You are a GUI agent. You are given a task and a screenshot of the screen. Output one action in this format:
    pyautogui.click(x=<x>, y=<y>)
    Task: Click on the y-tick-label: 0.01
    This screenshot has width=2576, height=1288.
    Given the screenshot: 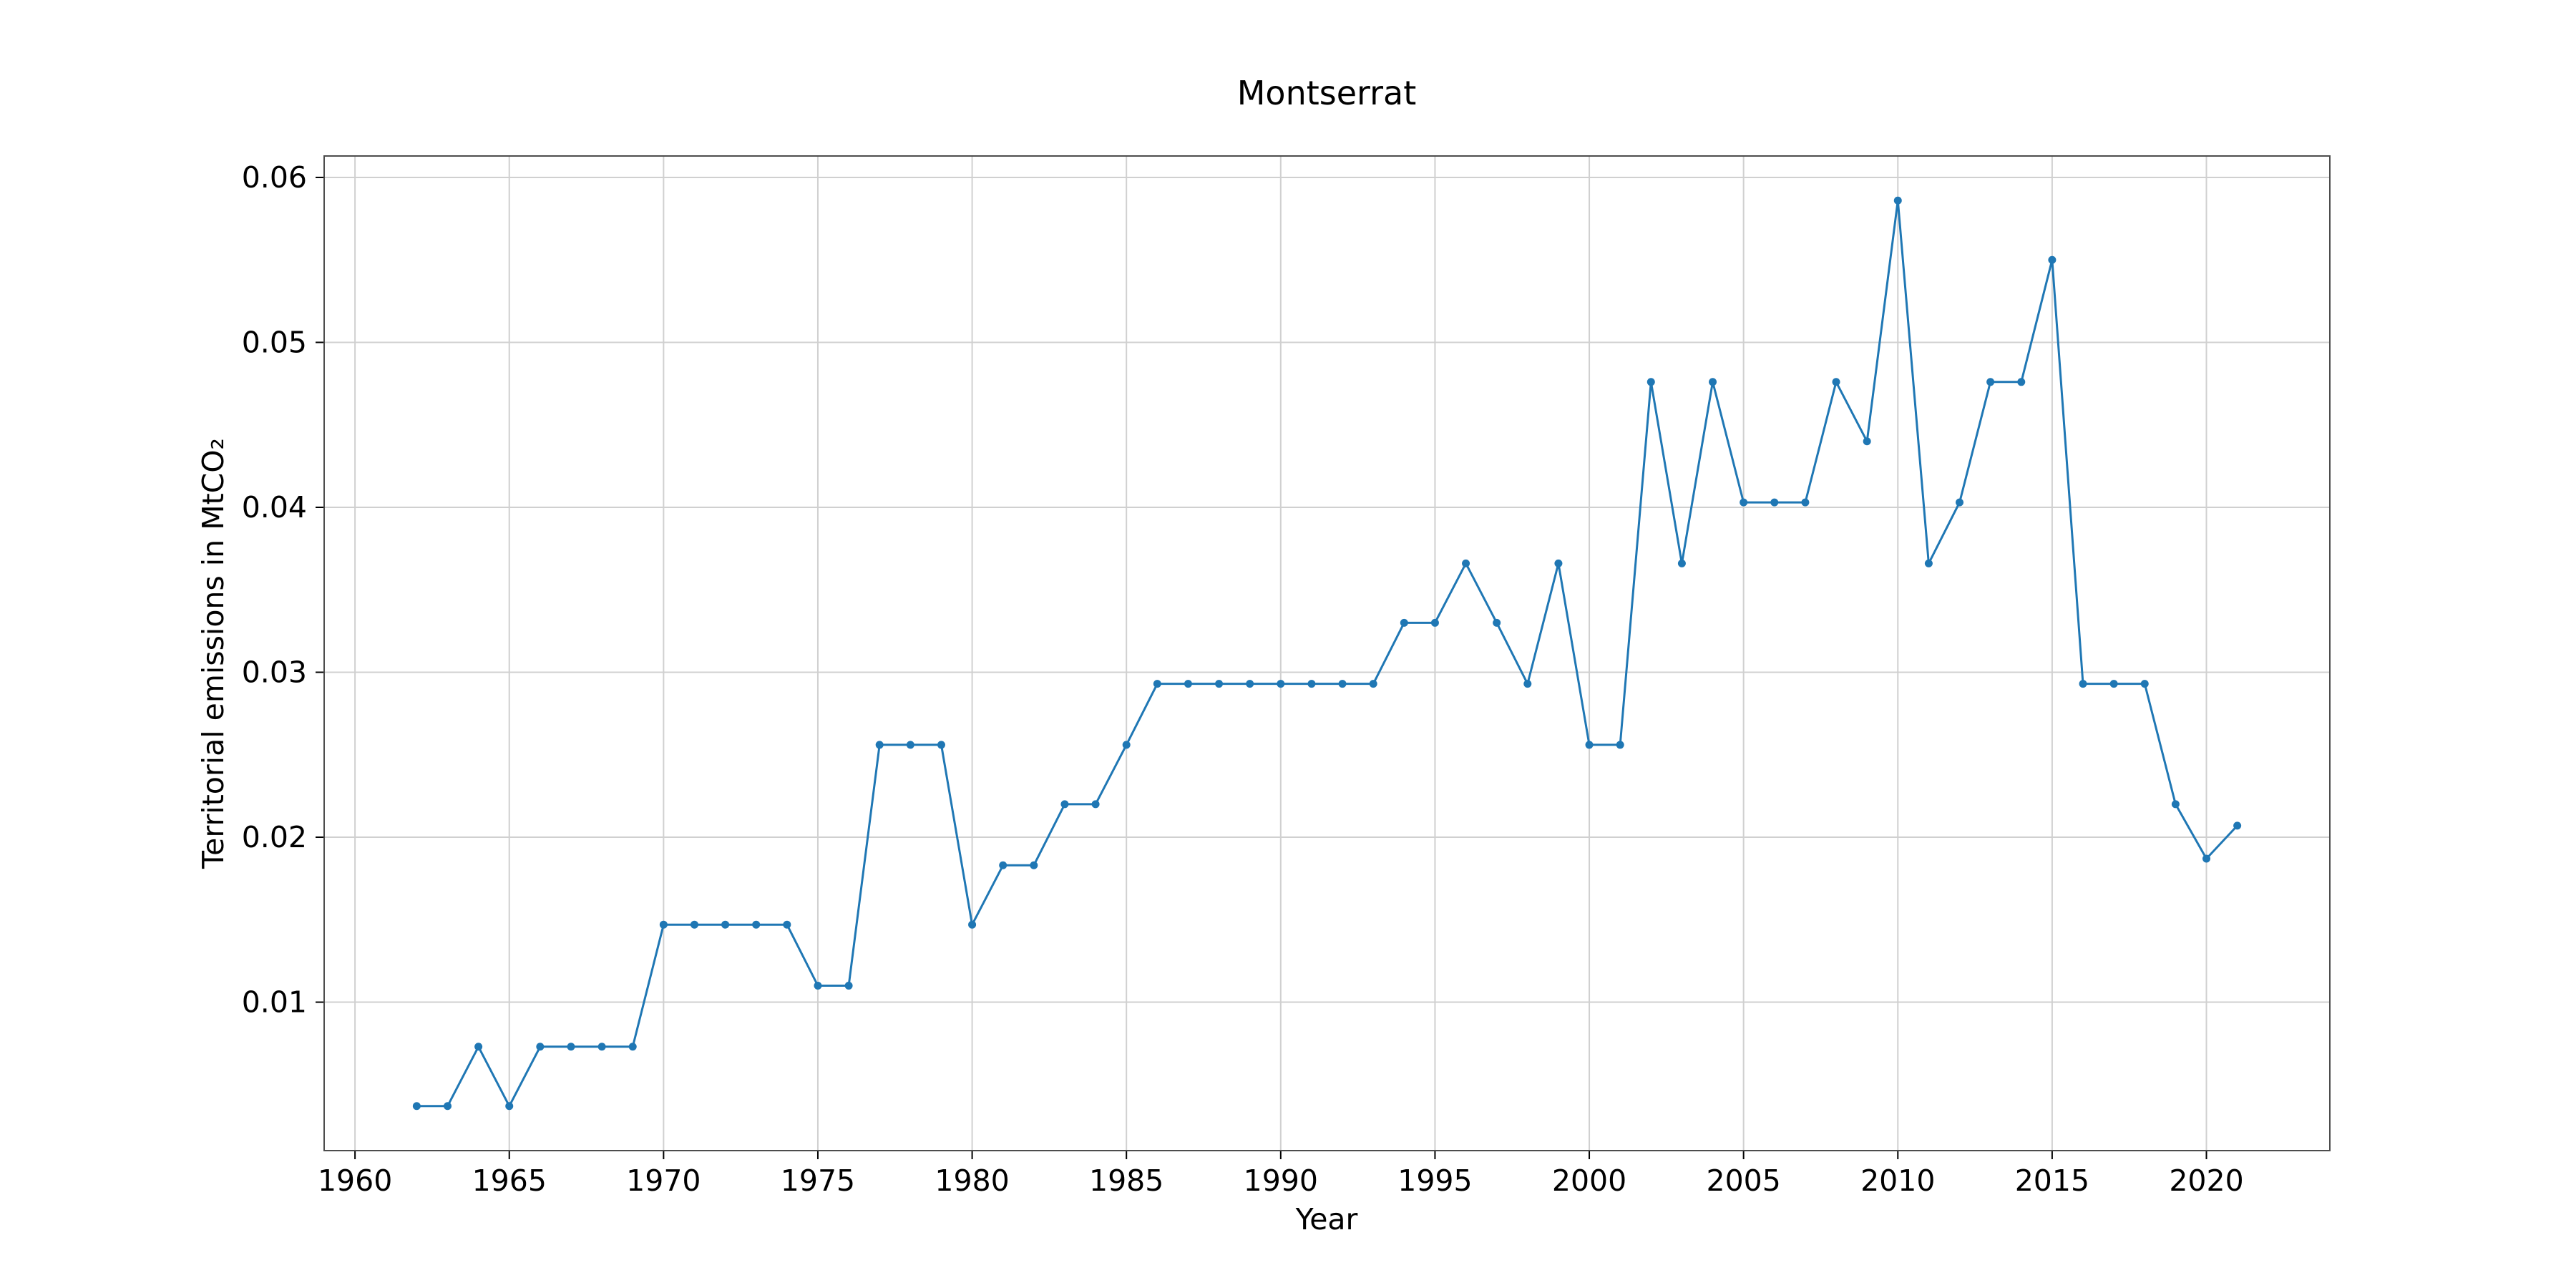 What is the action you would take?
    pyautogui.click(x=274, y=1002)
    